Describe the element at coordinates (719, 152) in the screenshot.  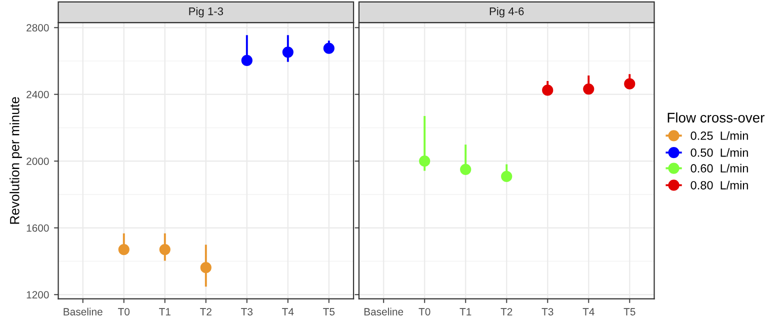
I see `legend-label: 0.50 L/min` at that location.